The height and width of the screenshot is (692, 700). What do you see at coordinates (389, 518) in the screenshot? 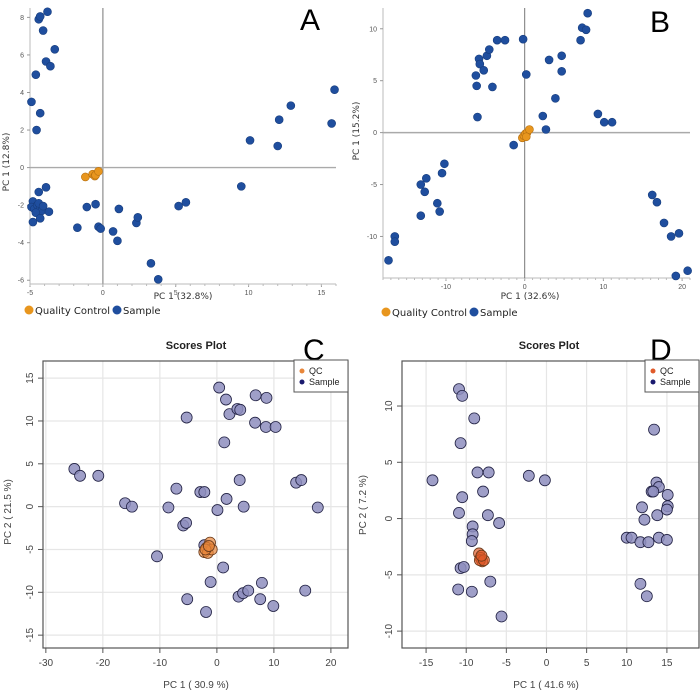
I see `panel-d-y-tick-label: 0` at bounding box center [389, 518].